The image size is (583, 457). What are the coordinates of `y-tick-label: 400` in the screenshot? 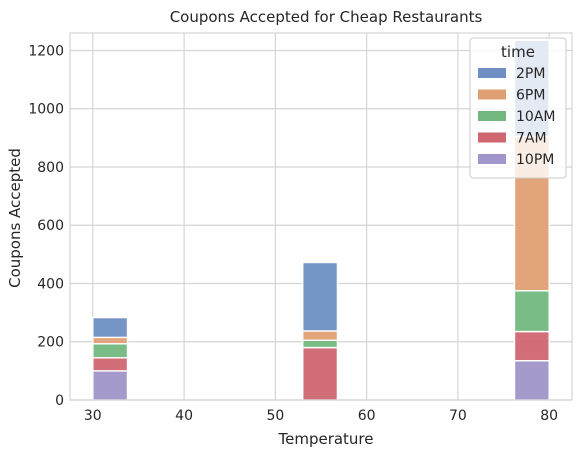 It's located at (50, 284).